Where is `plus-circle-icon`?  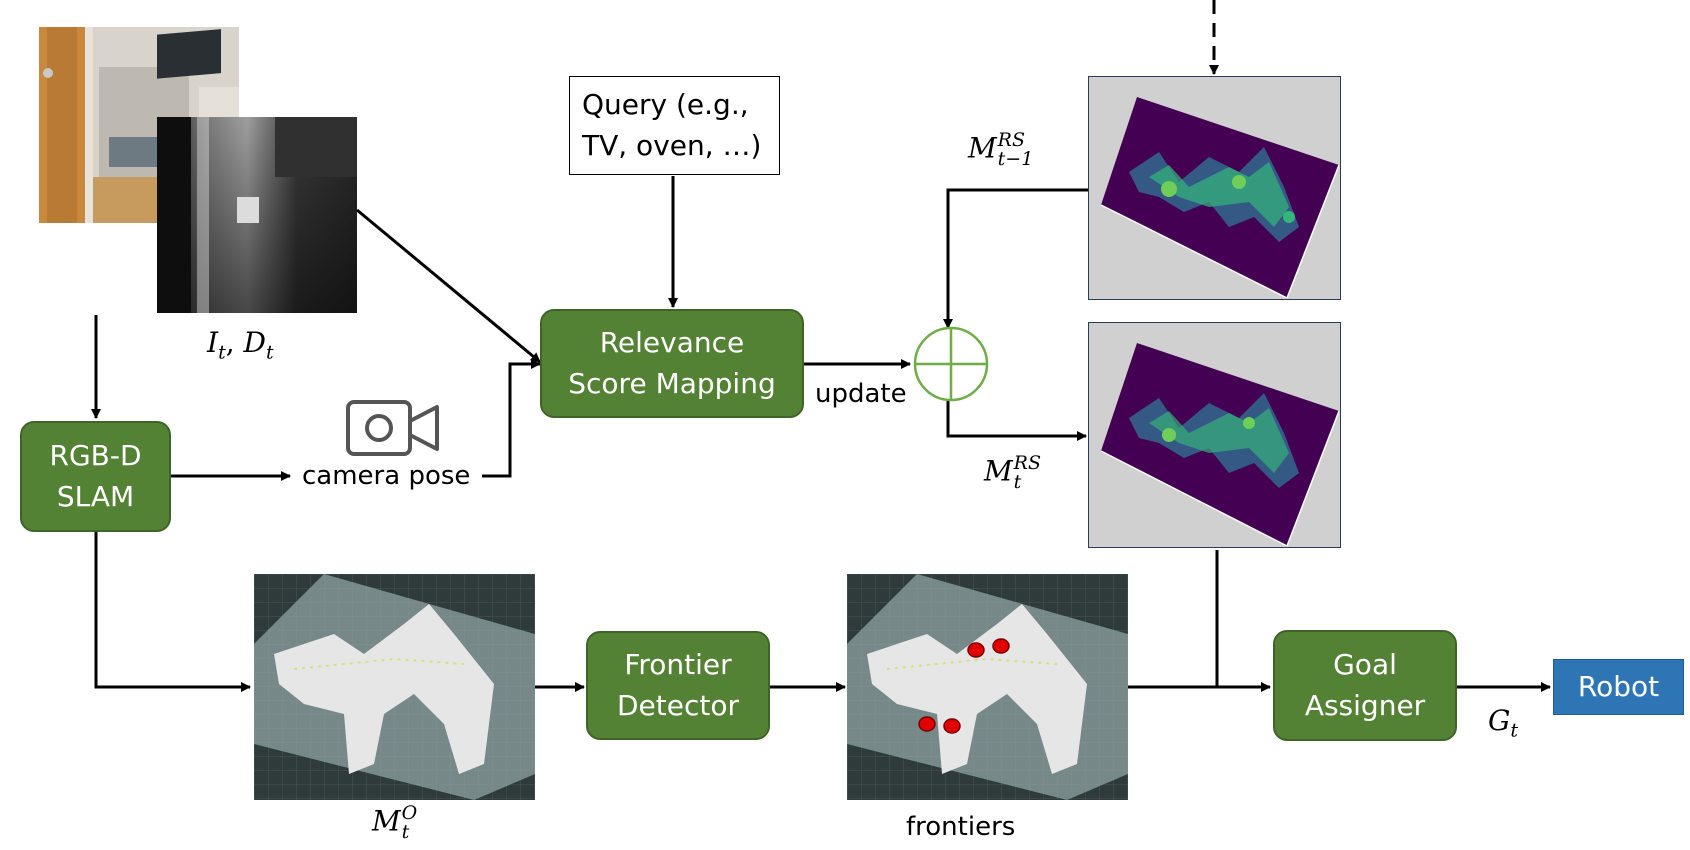 plus-circle-icon is located at coordinates (951, 364).